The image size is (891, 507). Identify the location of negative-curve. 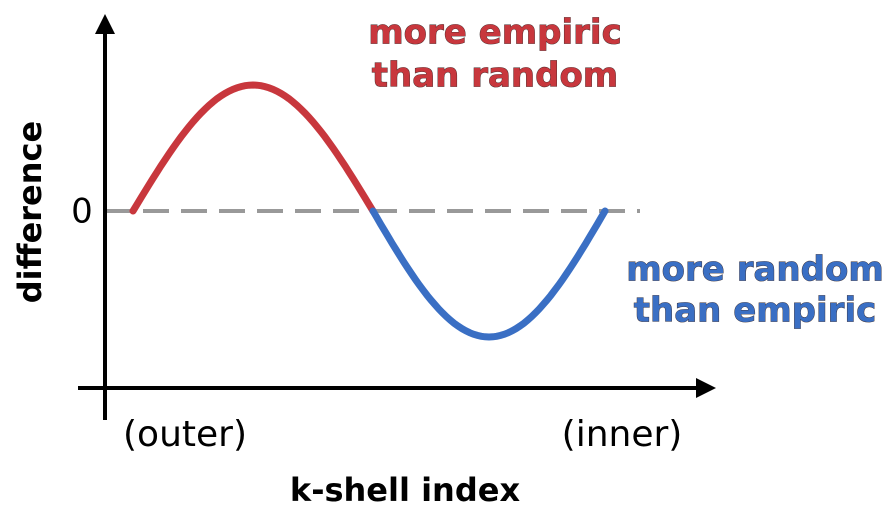
(489, 274).